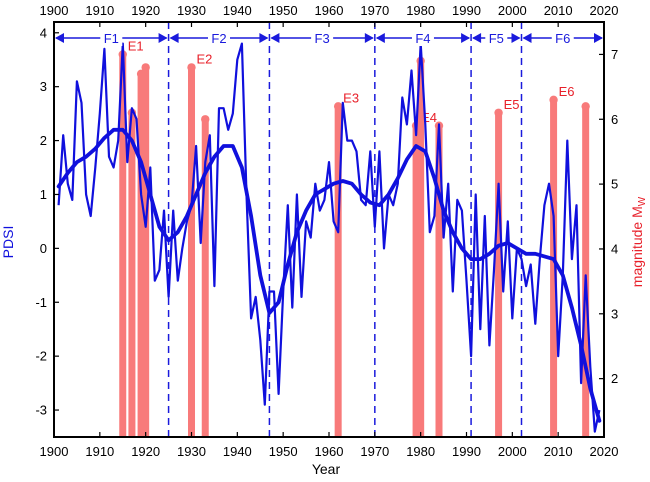 The width and height of the screenshot is (650, 482). I want to click on x-tick-label-top: 1960, so click(329, 10).